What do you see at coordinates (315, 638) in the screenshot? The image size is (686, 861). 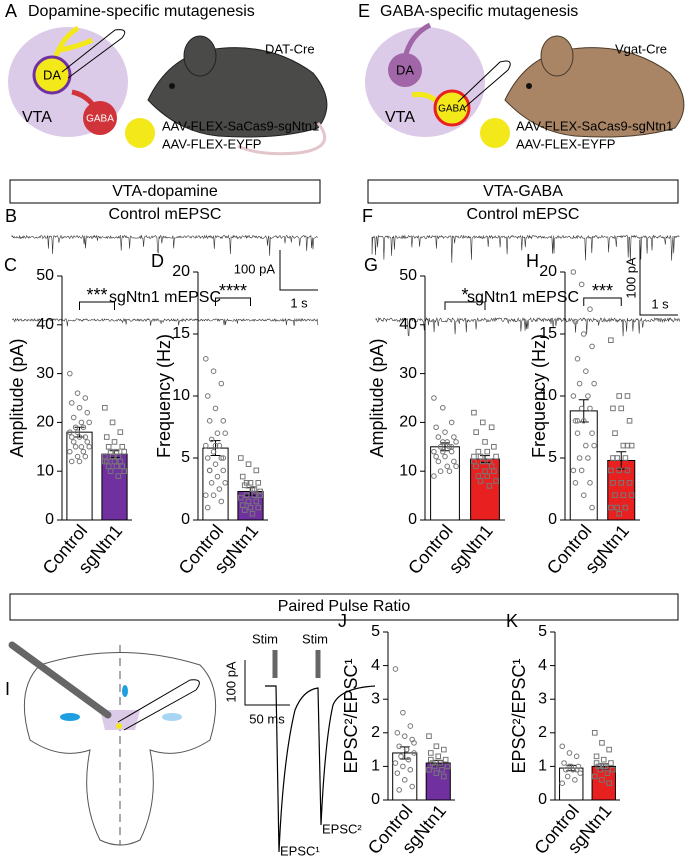 I see `stim-label: Stim` at bounding box center [315, 638].